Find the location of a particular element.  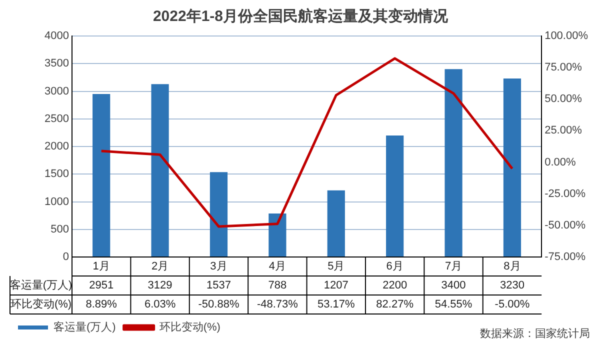

data-label: 53.17% is located at coordinates (336, 304).